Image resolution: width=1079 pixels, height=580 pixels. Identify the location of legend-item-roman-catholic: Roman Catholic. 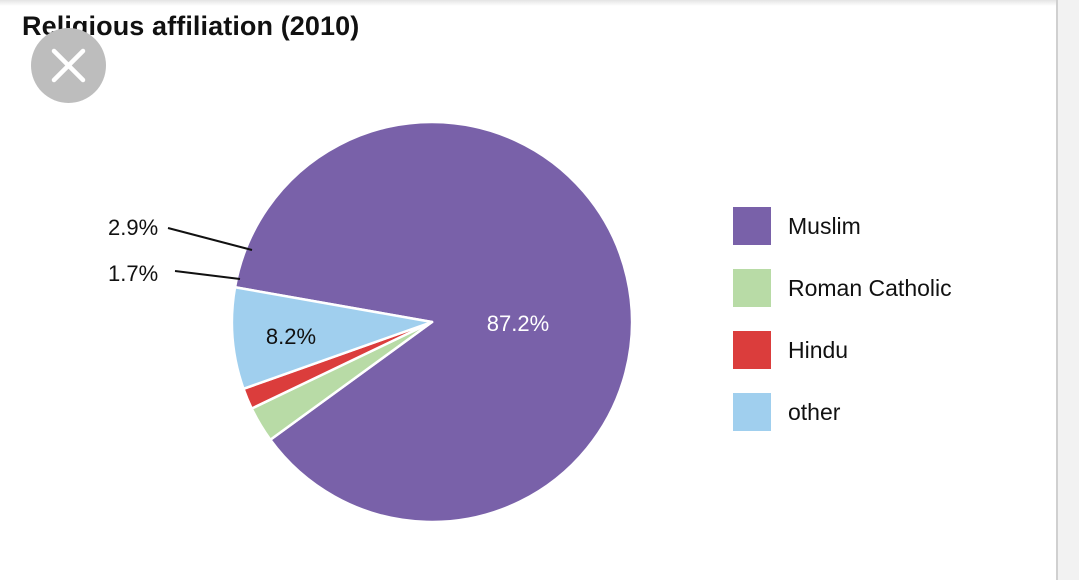
(893, 288).